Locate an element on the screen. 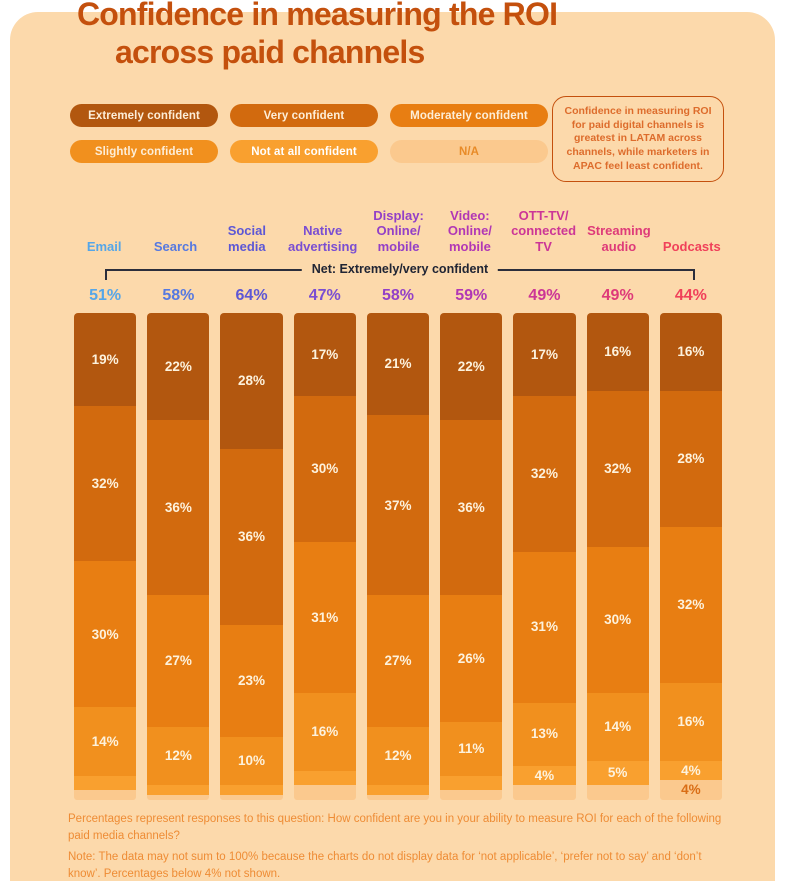 This screenshot has width=785, height=881. callout-text-part: greatest in LATAM is located at coordinates (620, 138).